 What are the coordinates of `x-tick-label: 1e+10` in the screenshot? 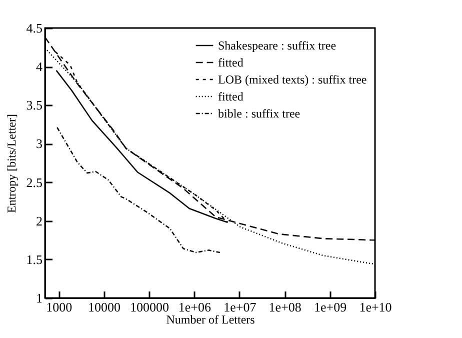 It's located at (375, 307).